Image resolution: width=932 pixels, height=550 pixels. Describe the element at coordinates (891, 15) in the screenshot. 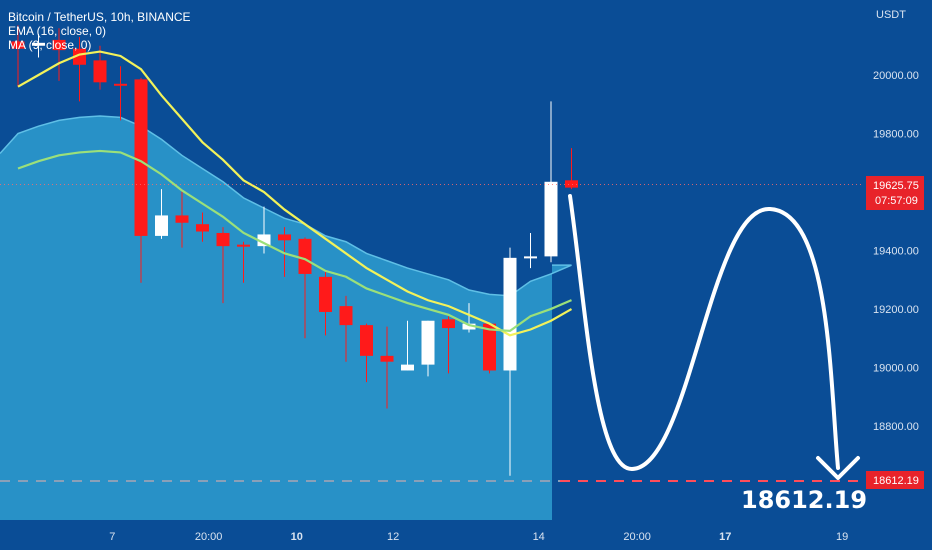

I see `price-axis-unit: USDT` at that location.